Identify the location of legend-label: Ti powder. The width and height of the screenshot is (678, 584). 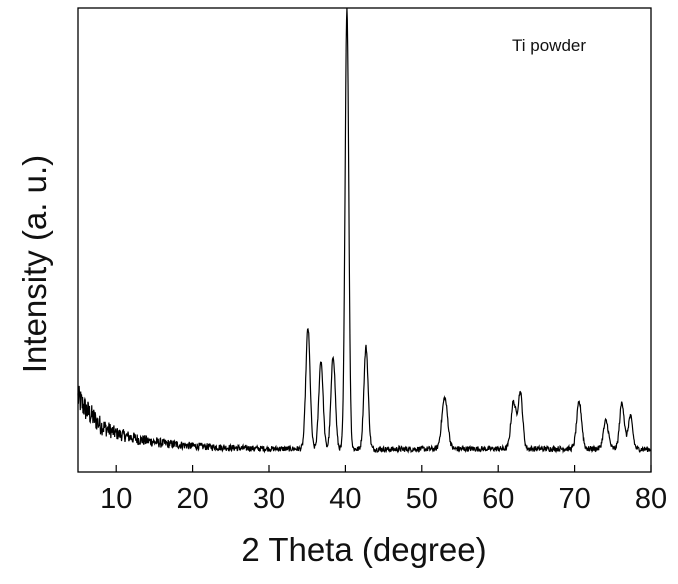
(549, 45).